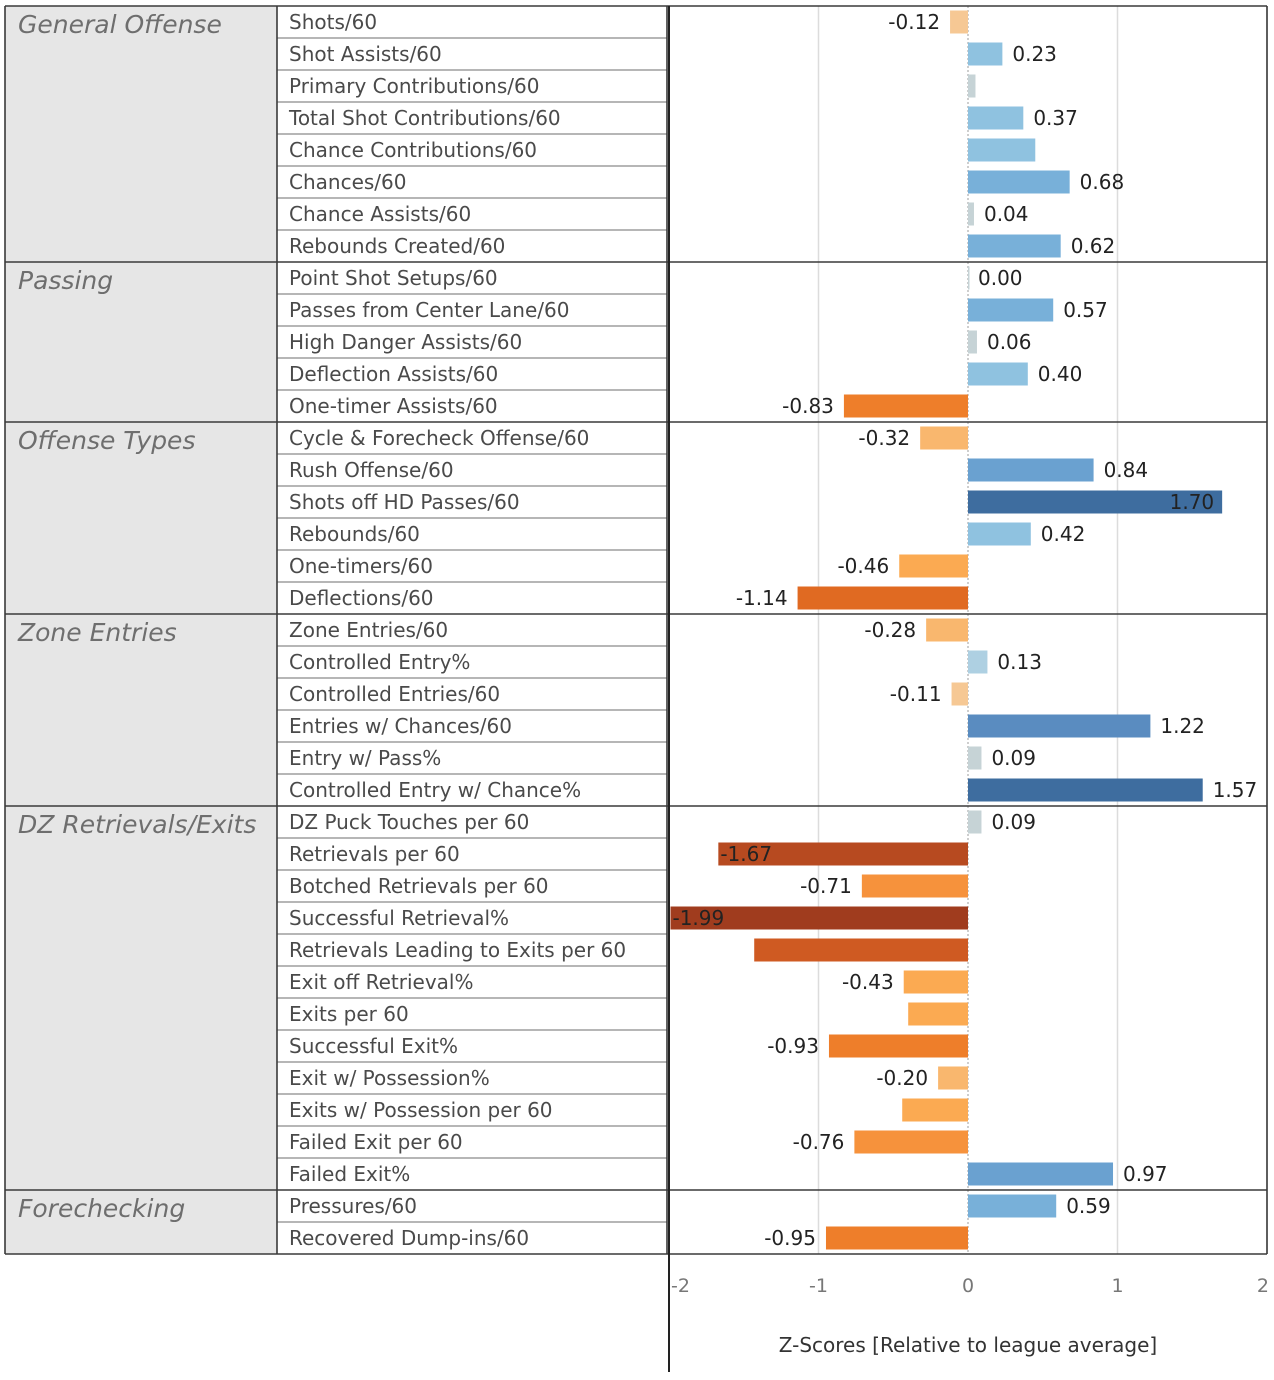 The height and width of the screenshot is (1380, 1274). I want to click on x-tick-label: -2, so click(680, 1286).